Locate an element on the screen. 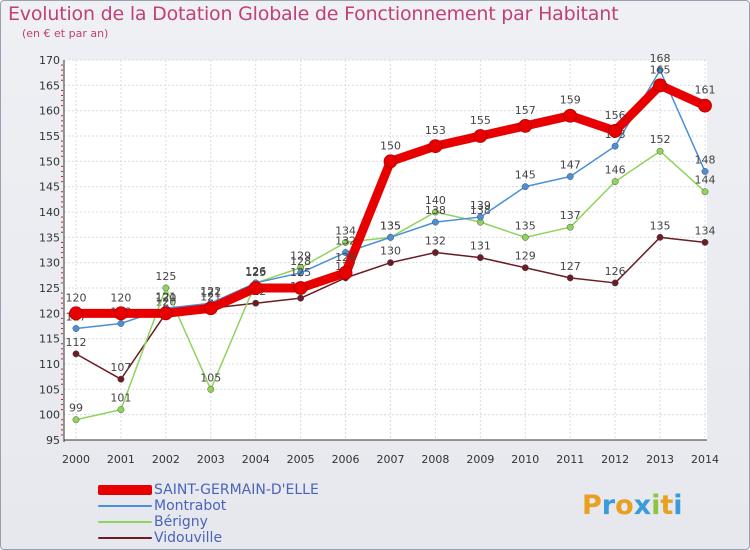 Image resolution: width=750 pixels, height=550 pixels. legend-label-vidouville: Vidouville is located at coordinates (188, 538).